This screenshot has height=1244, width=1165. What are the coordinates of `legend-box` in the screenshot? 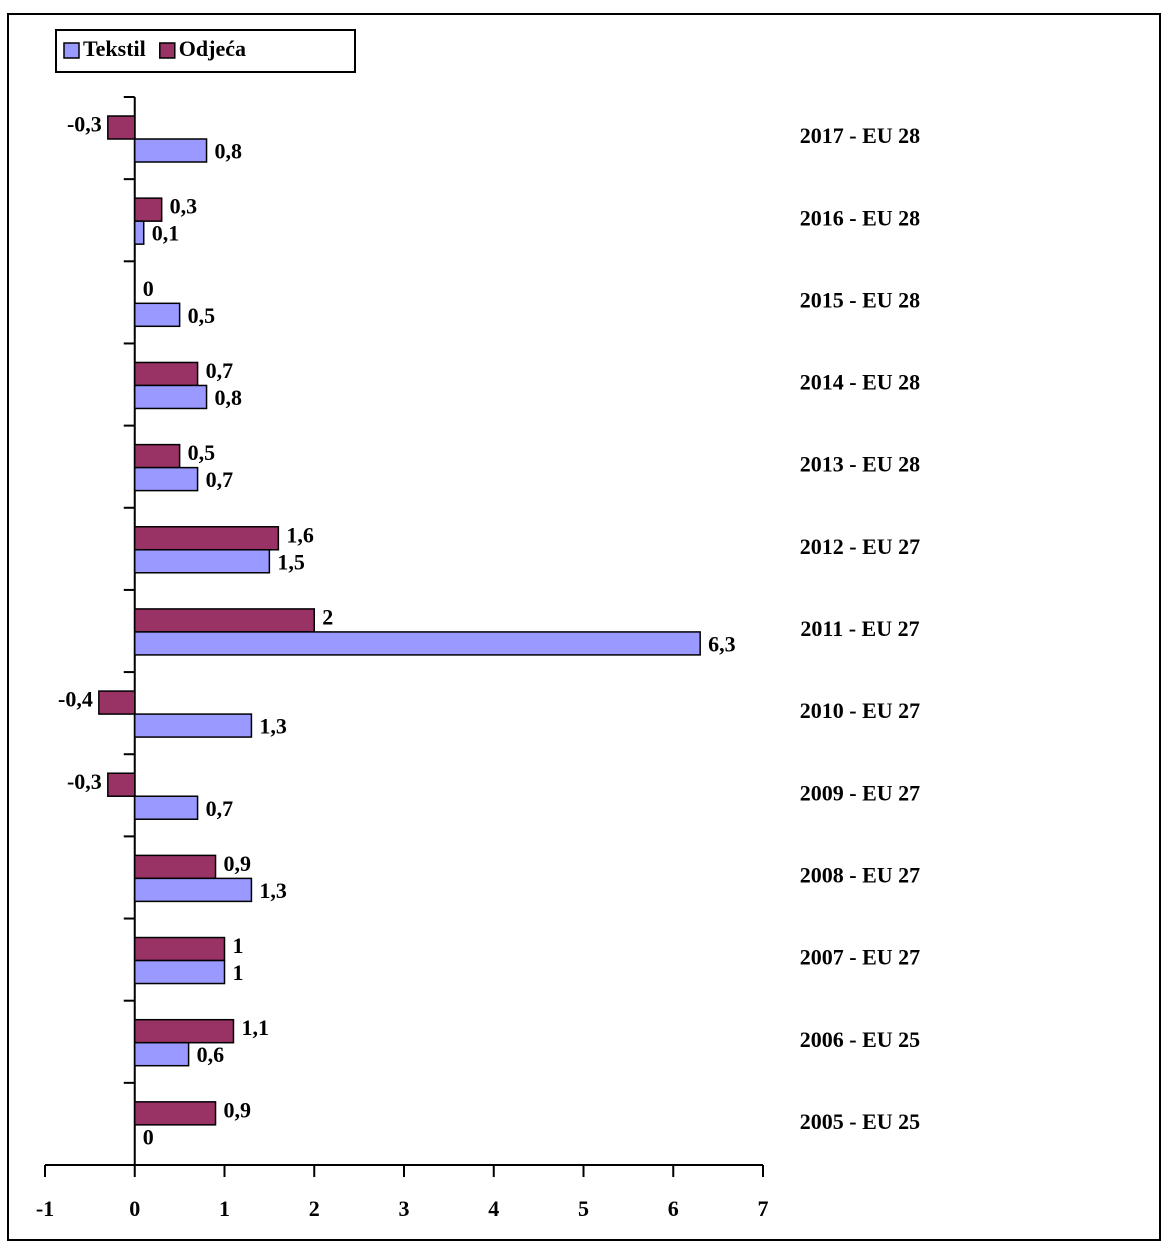 It's located at (205, 51).